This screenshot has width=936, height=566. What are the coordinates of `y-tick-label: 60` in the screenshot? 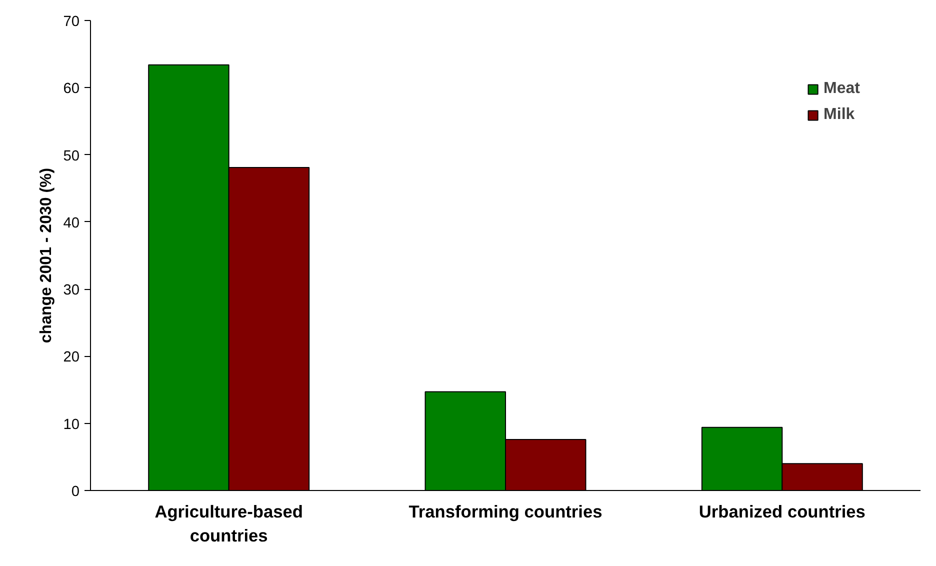 It's located at (71, 89).